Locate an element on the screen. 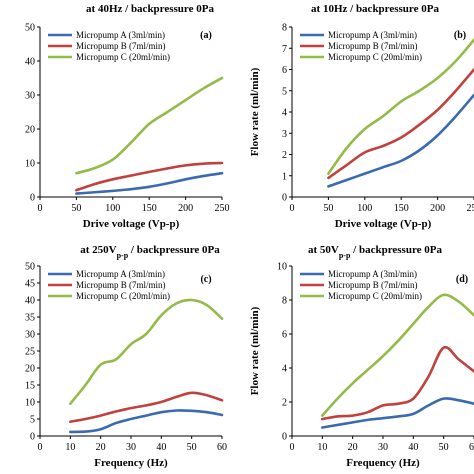 Image resolution: width=474 pixels, height=474 pixels. x-tick-label: 10 is located at coordinates (70, 447).